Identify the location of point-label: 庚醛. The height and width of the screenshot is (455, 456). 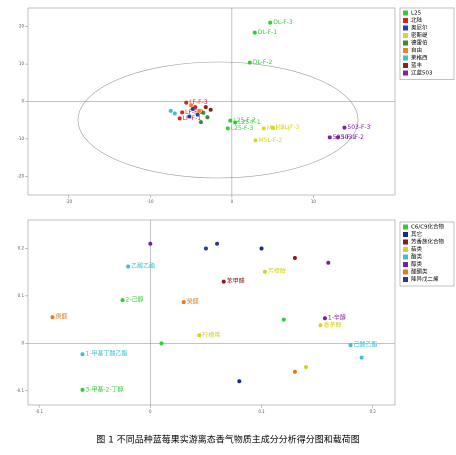
(61, 317).